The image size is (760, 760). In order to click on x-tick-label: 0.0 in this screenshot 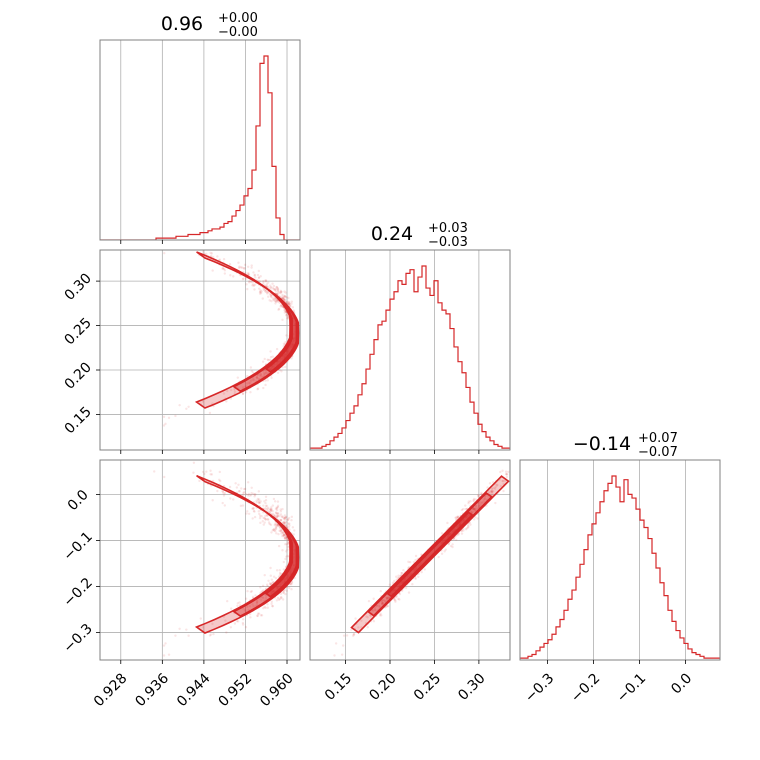, I will do `click(681, 683)`.